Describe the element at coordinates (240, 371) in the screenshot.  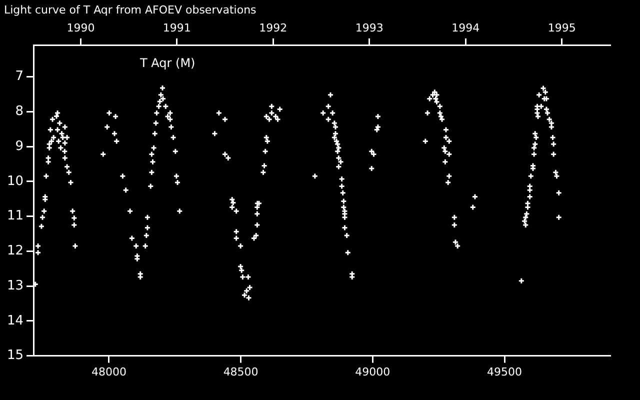
I see `x-tick-label: 48500` at that location.